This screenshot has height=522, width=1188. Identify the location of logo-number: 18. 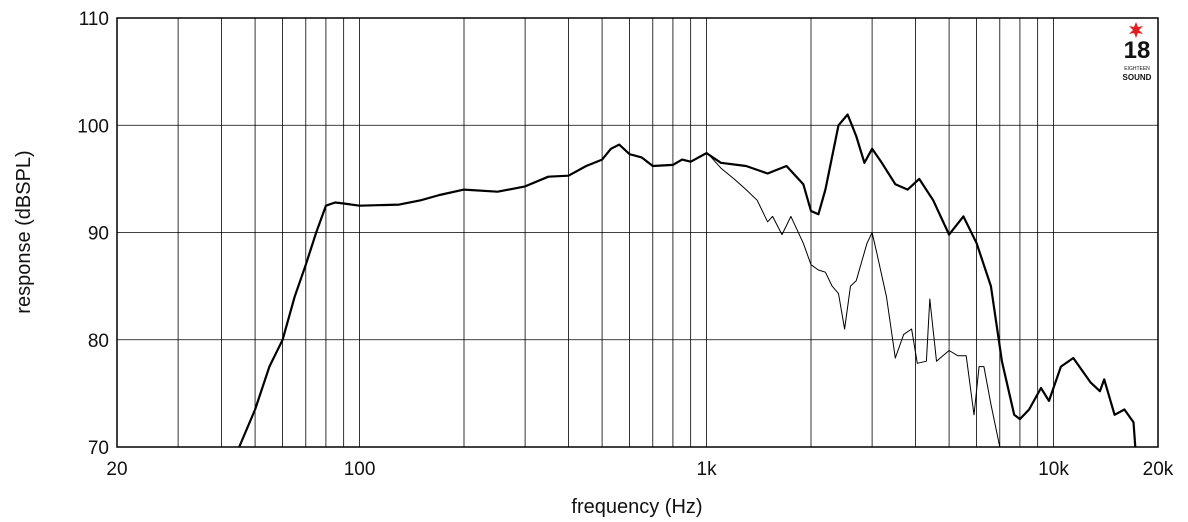
(1137, 50).